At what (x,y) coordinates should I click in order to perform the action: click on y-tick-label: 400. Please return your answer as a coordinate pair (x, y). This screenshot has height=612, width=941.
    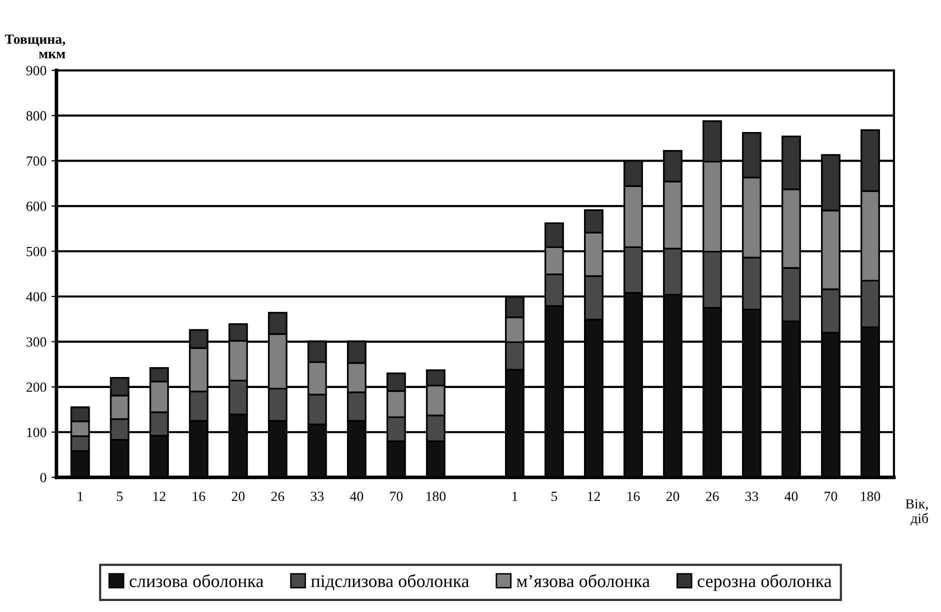
    Looking at the image, I should click on (36, 297).